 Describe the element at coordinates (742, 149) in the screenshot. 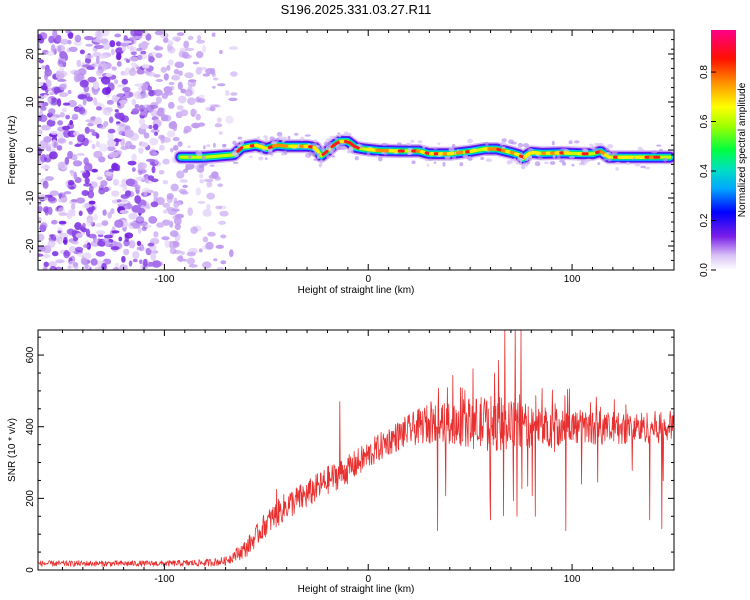

I see `colorbar-label: Normalized spectral amplitude` at that location.